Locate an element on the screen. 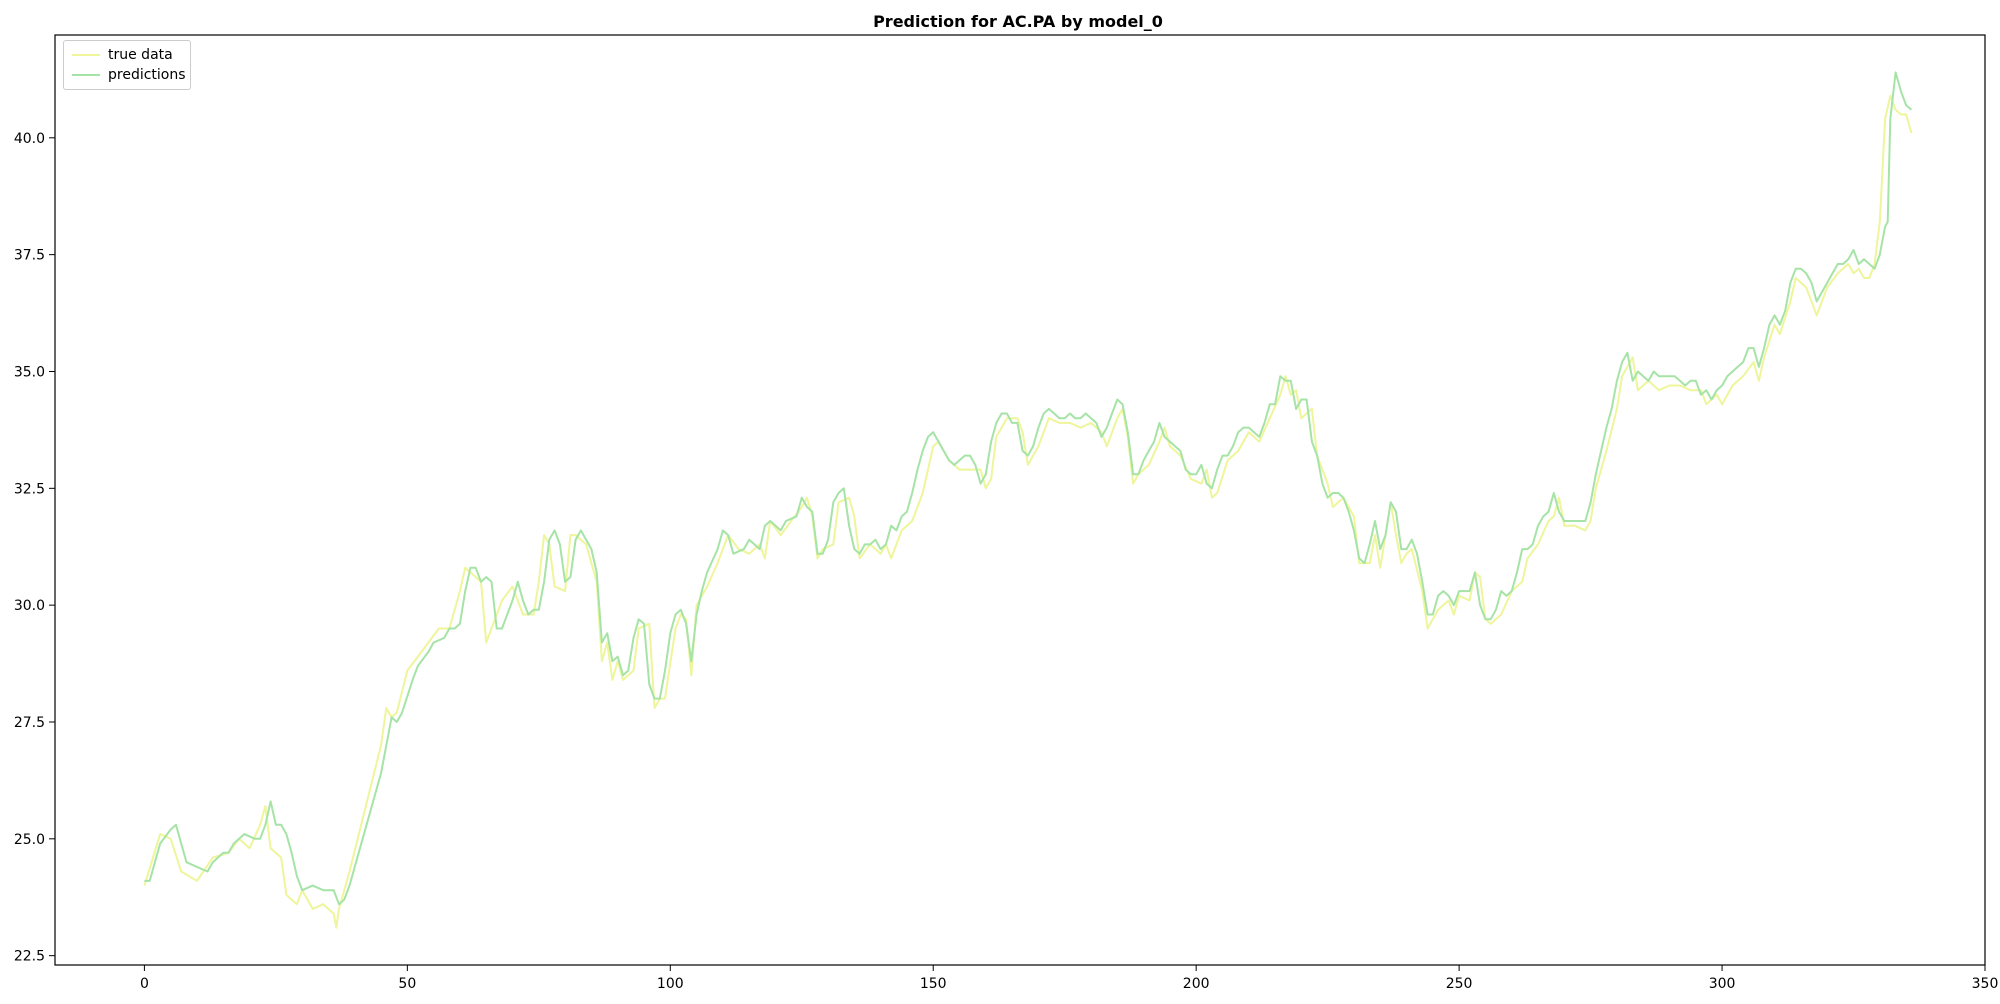 This screenshot has width=2000, height=1004. x-axis: 0 50 100 150 200 250 300 350 is located at coordinates (1069, 978).